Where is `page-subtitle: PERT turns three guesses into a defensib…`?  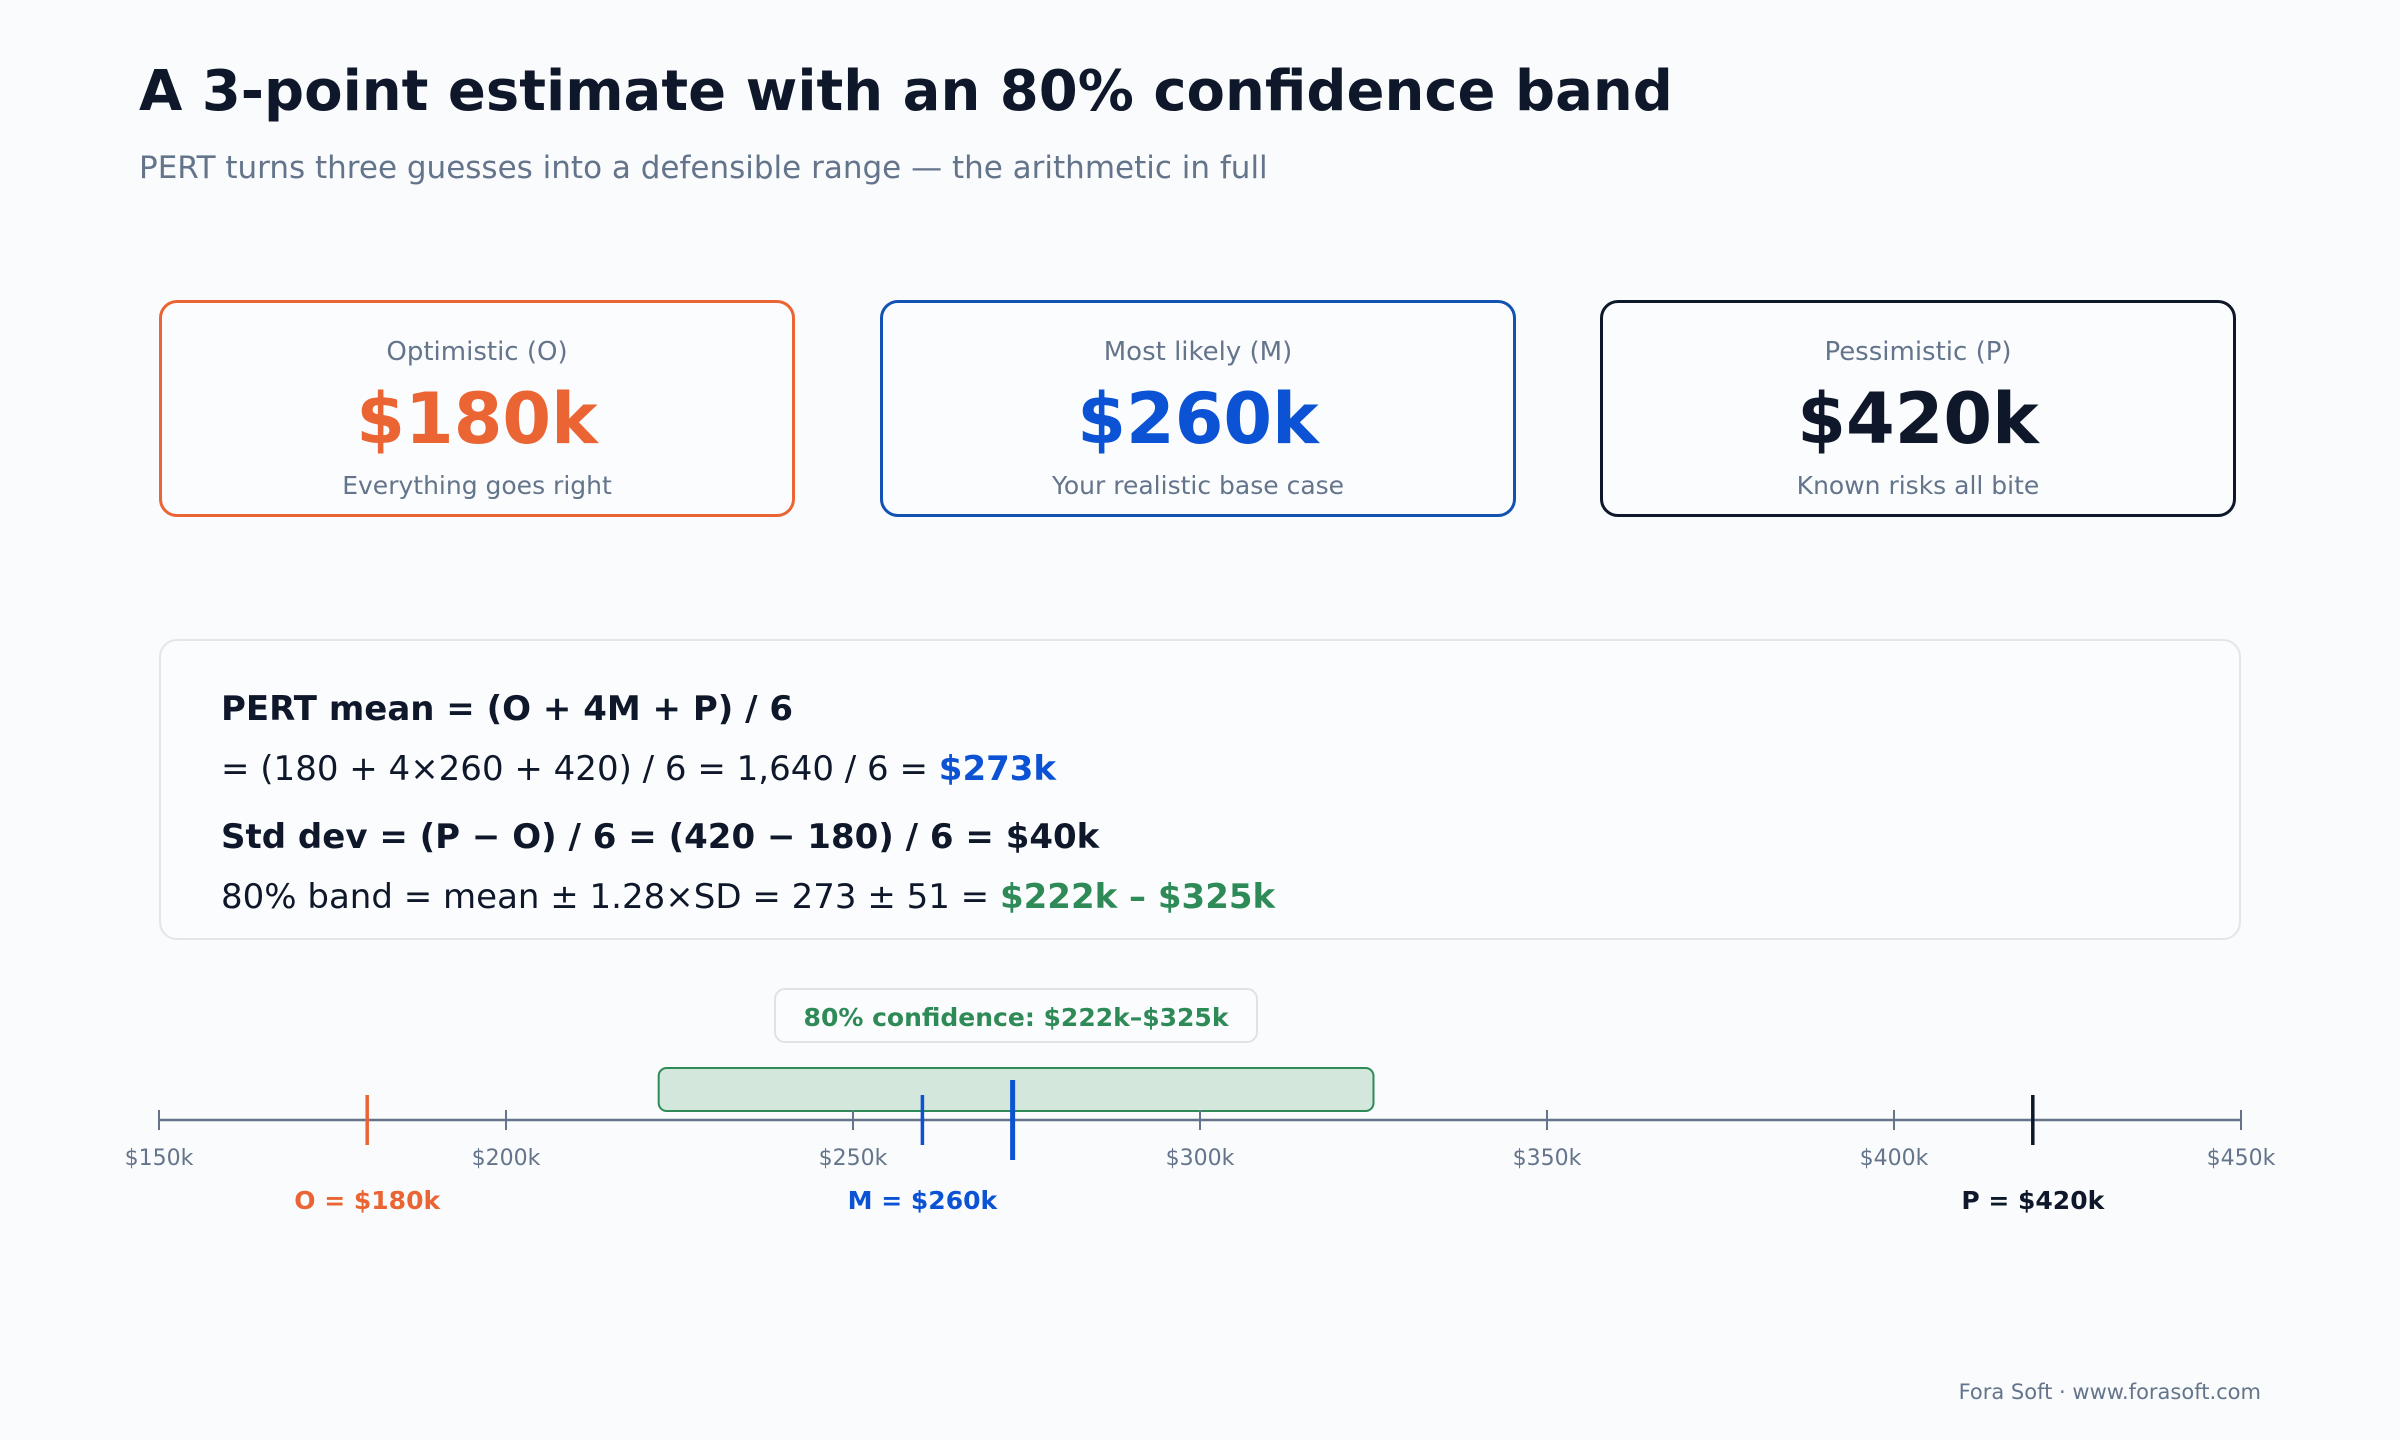 page-subtitle: PERT turns three guesses into a defensib… is located at coordinates (703, 168).